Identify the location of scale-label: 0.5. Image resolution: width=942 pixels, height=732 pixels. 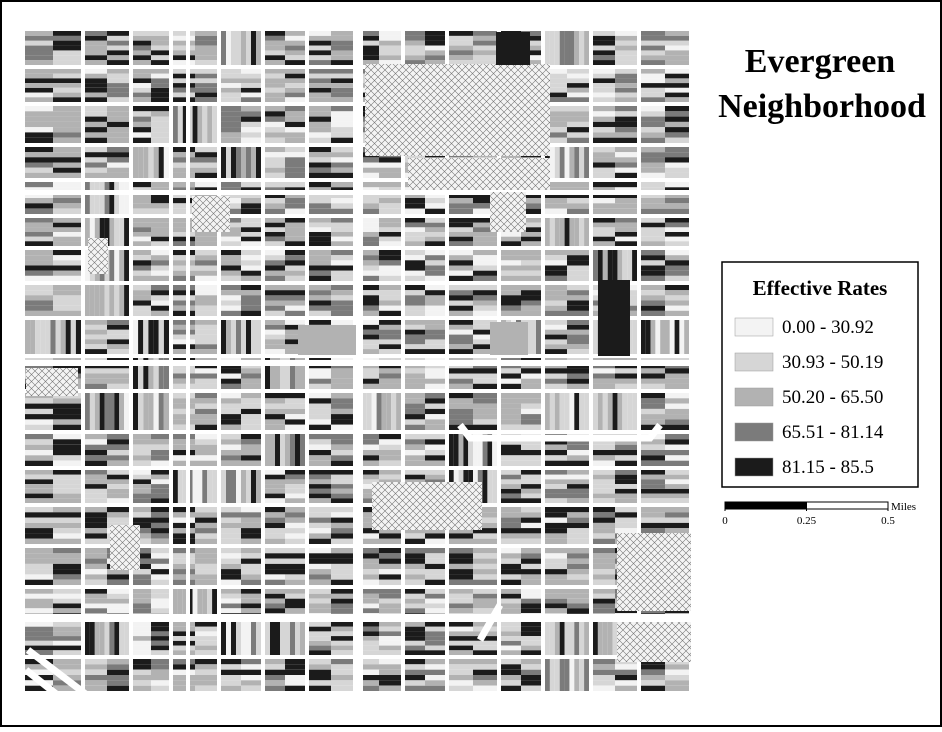
(888, 521).